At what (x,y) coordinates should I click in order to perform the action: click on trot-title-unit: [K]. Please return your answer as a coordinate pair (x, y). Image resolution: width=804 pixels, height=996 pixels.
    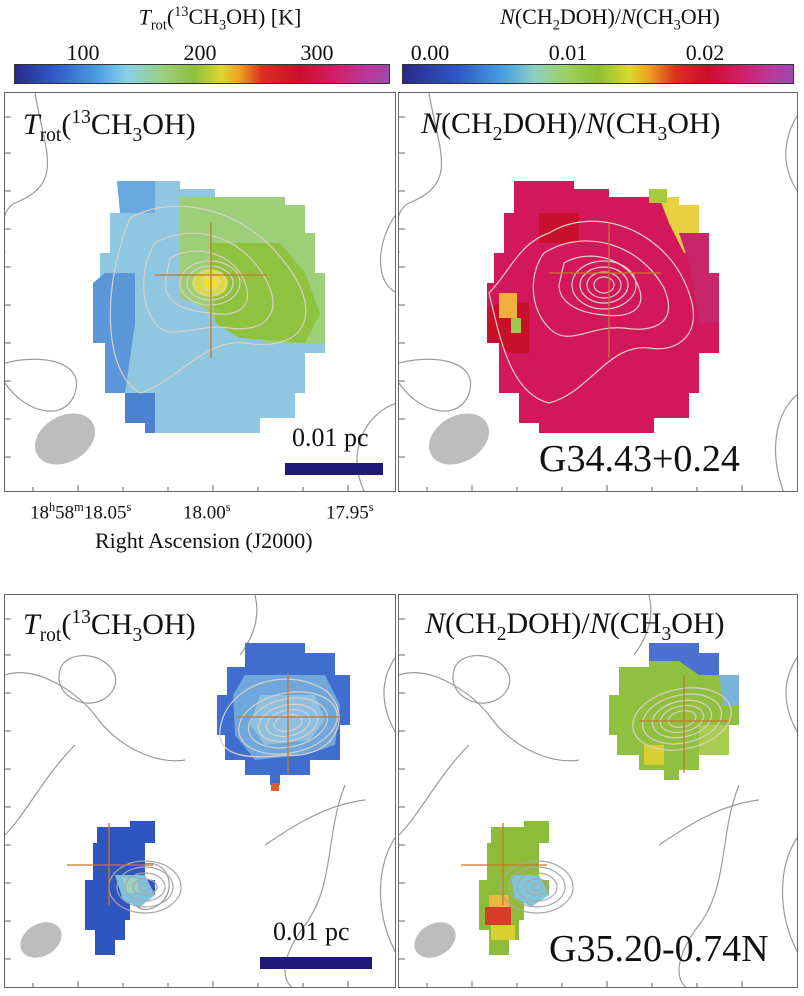
    Looking at the image, I should click on (286, 17).